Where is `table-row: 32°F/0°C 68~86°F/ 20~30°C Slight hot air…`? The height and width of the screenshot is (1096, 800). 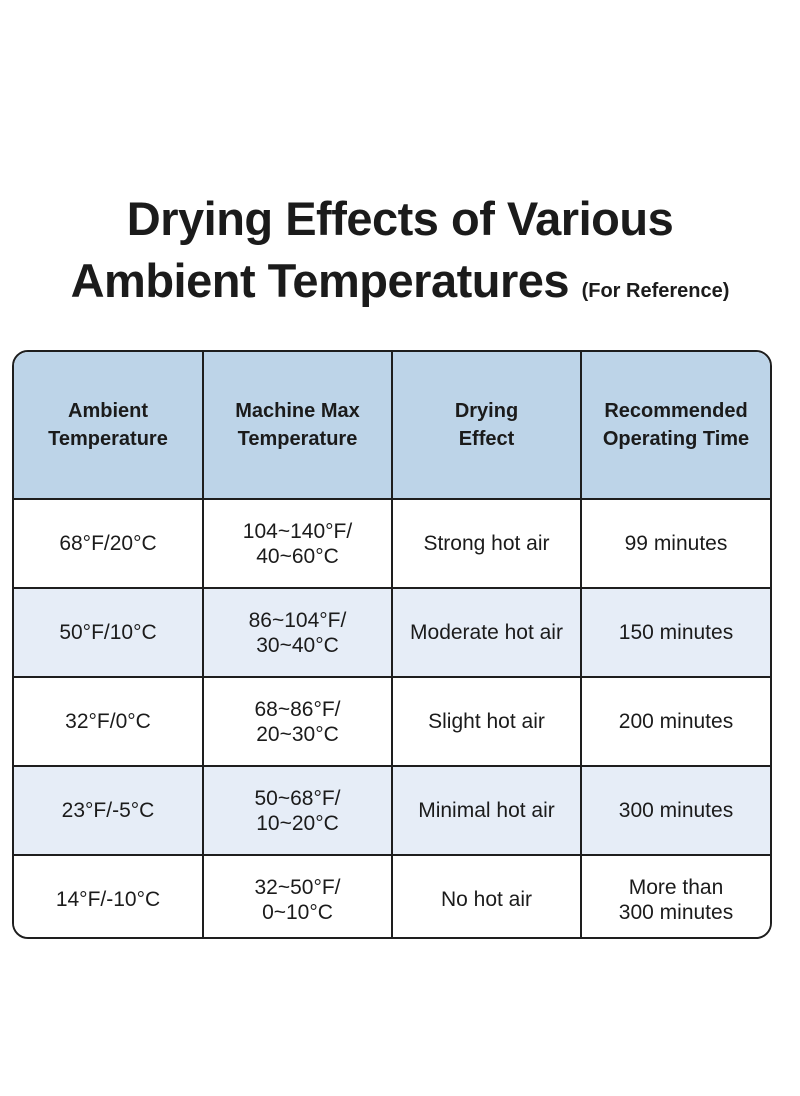 table-row: 32°F/0°C 68~86°F/ 20~30°C Slight hot air… is located at coordinates (392, 721).